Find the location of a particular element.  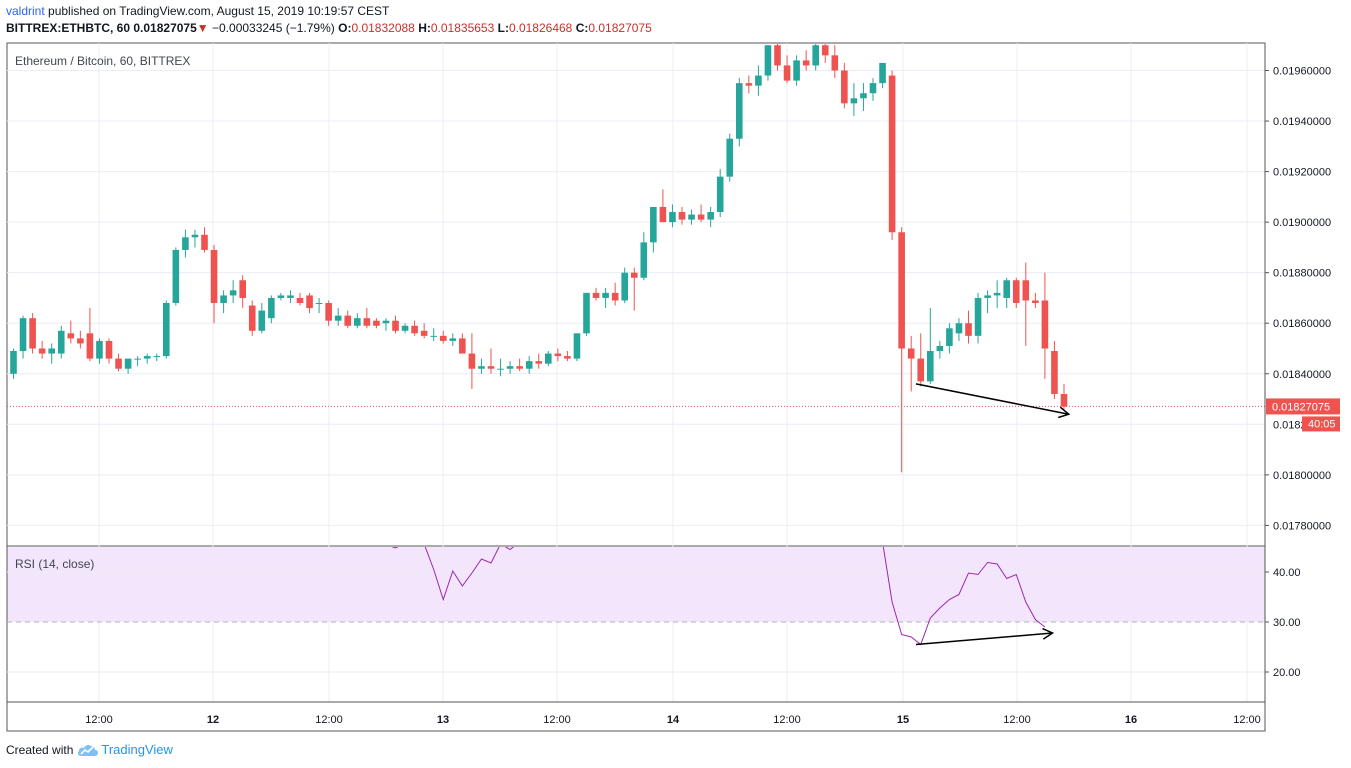

author-link: valdrint is located at coordinates (25, 11).